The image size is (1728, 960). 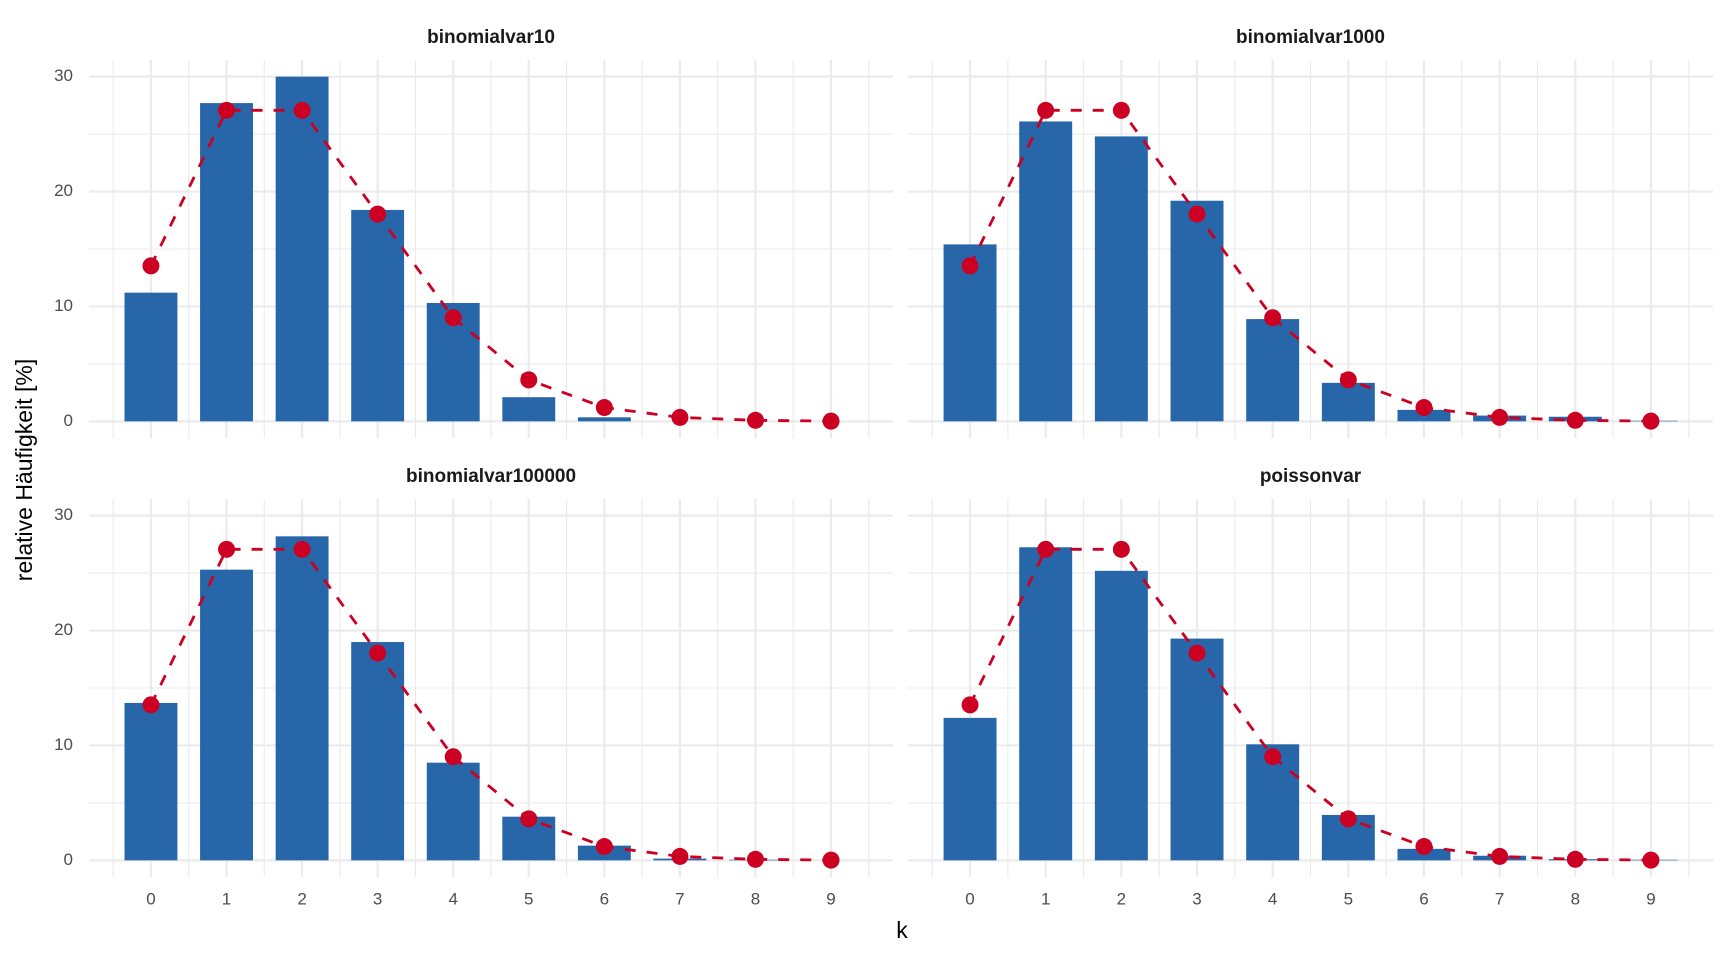 What do you see at coordinates (63, 744) in the screenshot?
I see `y-tick-label: 10` at bounding box center [63, 744].